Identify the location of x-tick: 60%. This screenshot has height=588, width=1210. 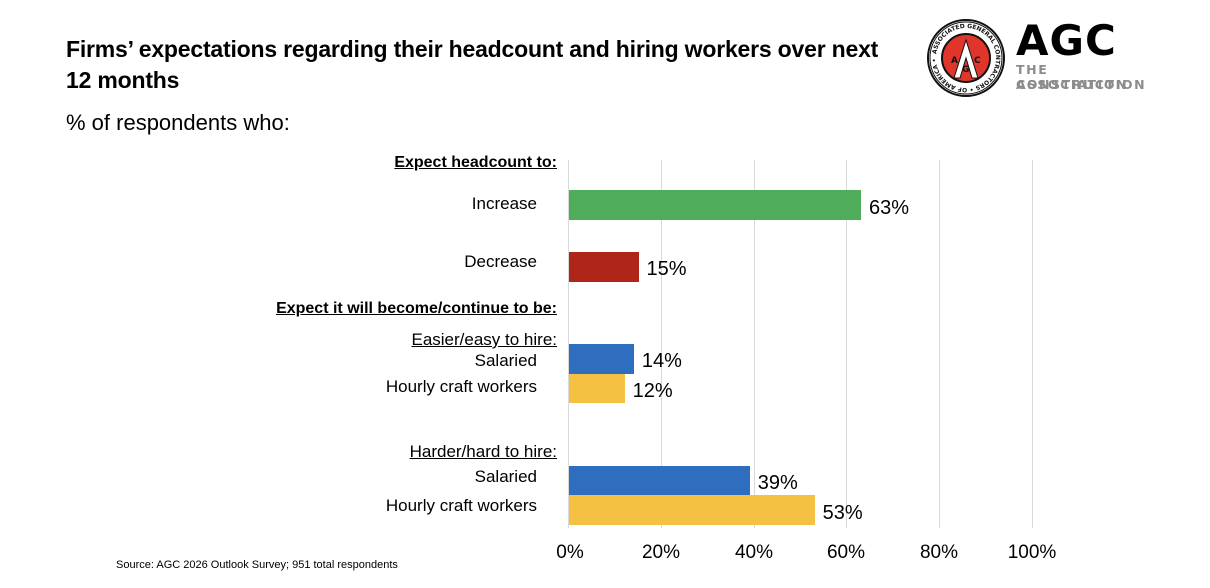
(846, 552).